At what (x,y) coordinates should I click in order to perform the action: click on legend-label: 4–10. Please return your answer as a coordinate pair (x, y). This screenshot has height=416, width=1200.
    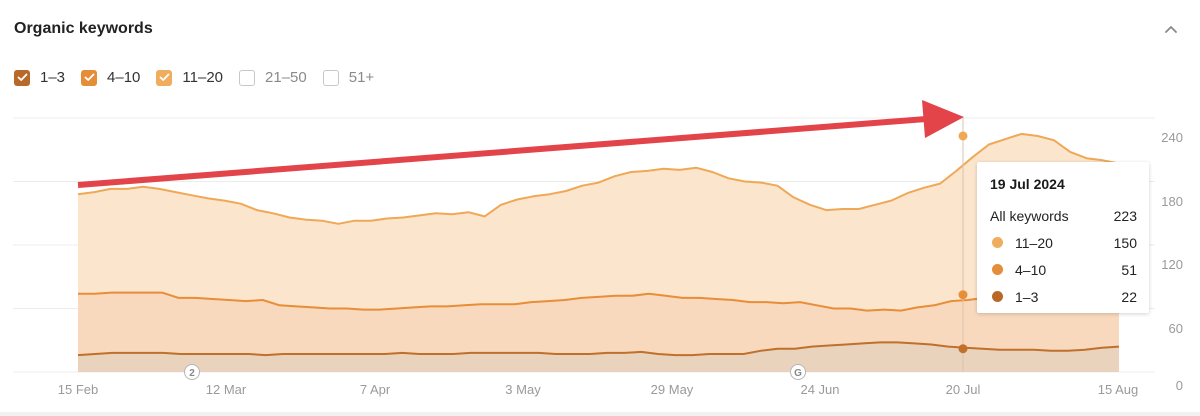
    Looking at the image, I should click on (124, 77).